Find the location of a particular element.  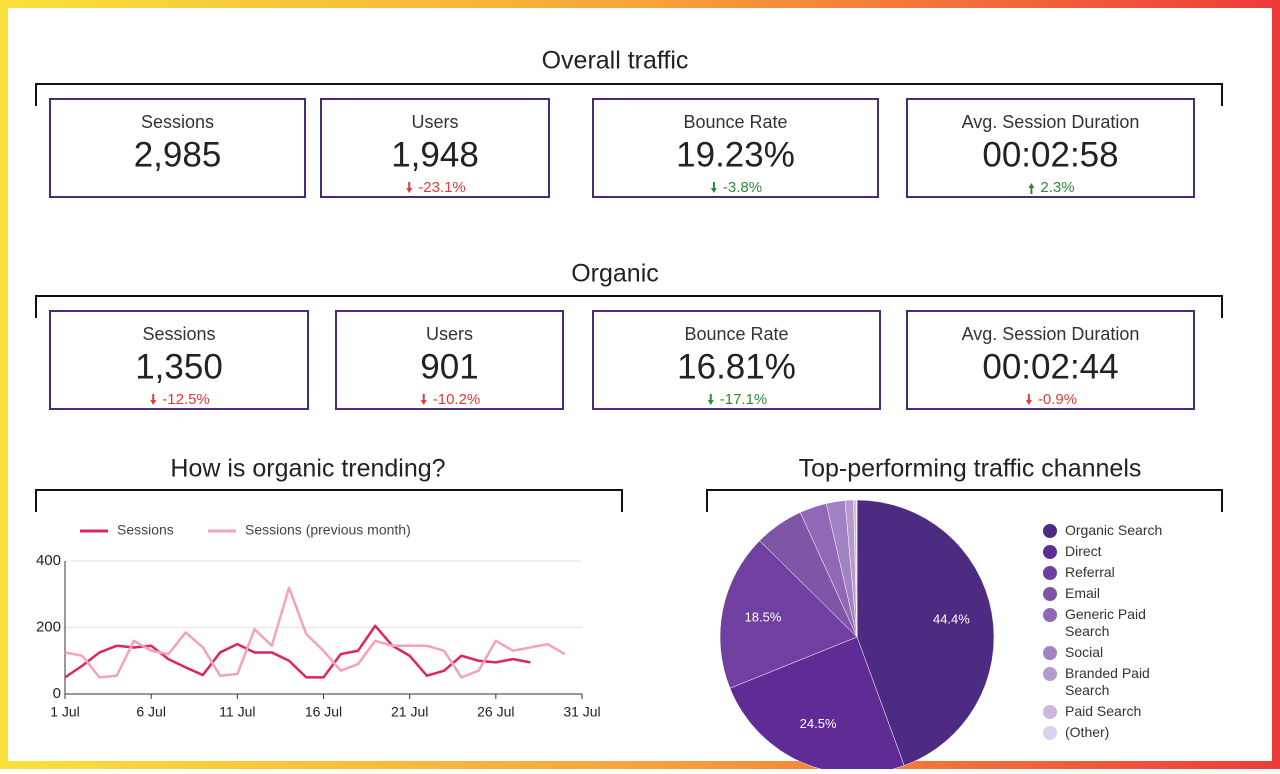

legend-label: (Other) is located at coordinates (1087, 732).